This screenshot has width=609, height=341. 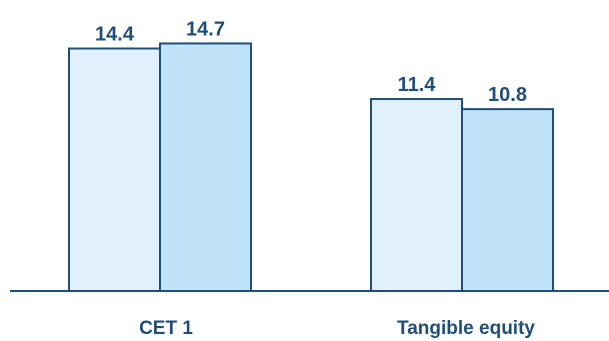 I want to click on category-label: Tangible equity, so click(x=466, y=328).